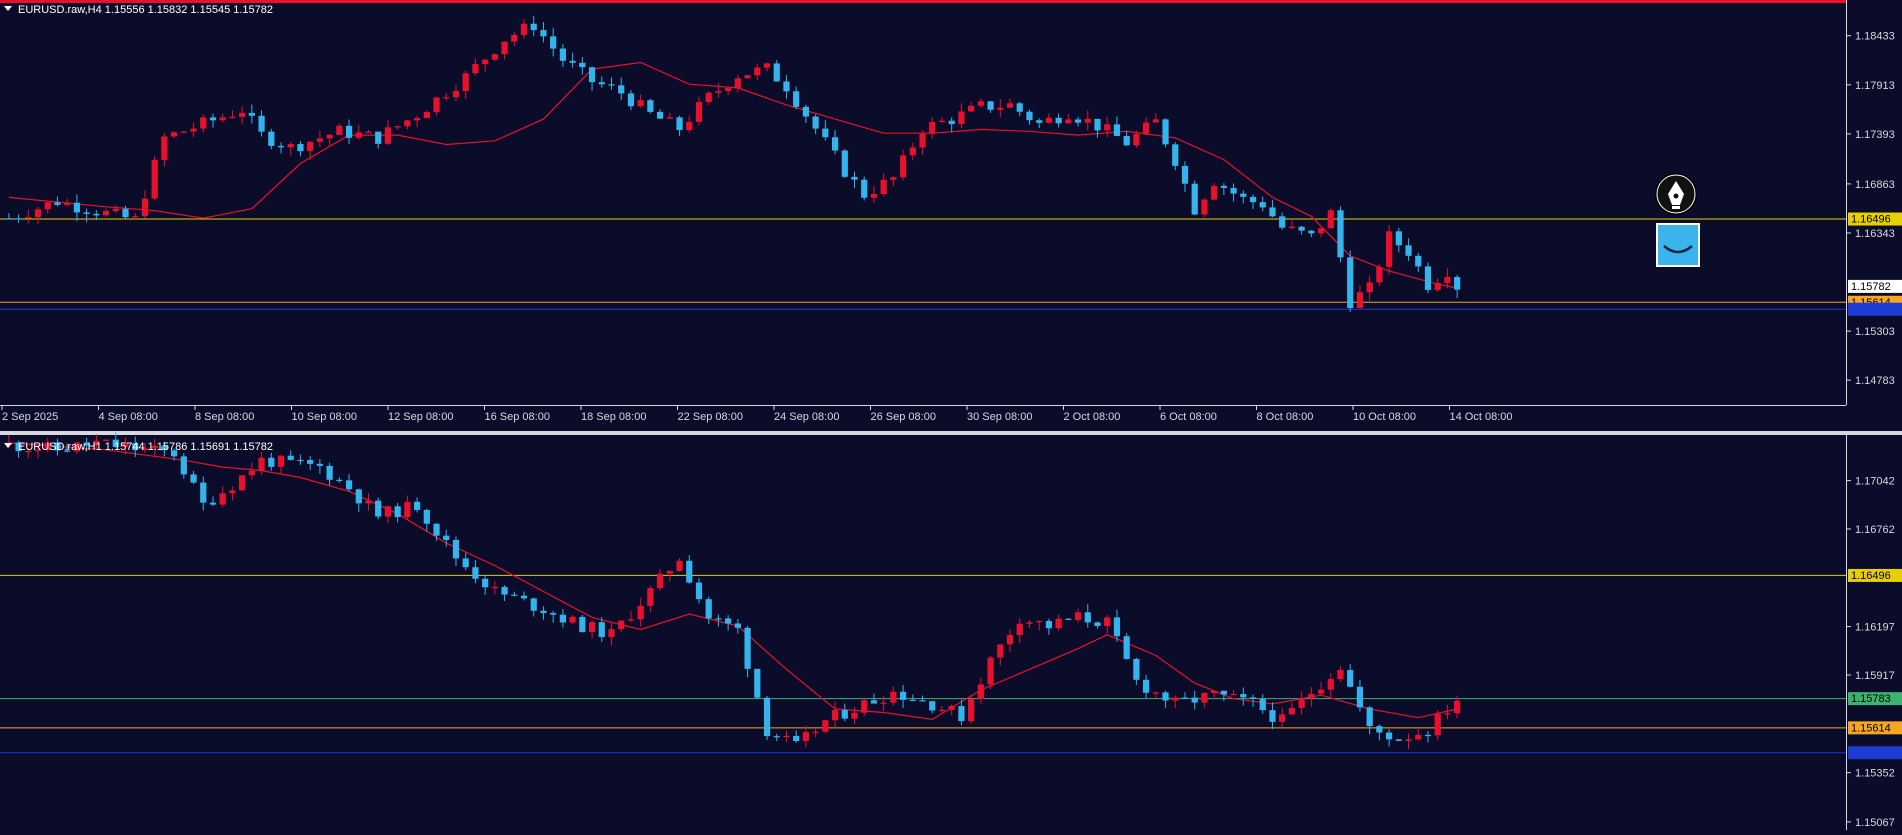  What do you see at coordinates (128, 417) in the screenshot?
I see `h4-x-tick: 4 Sep 08:00` at bounding box center [128, 417].